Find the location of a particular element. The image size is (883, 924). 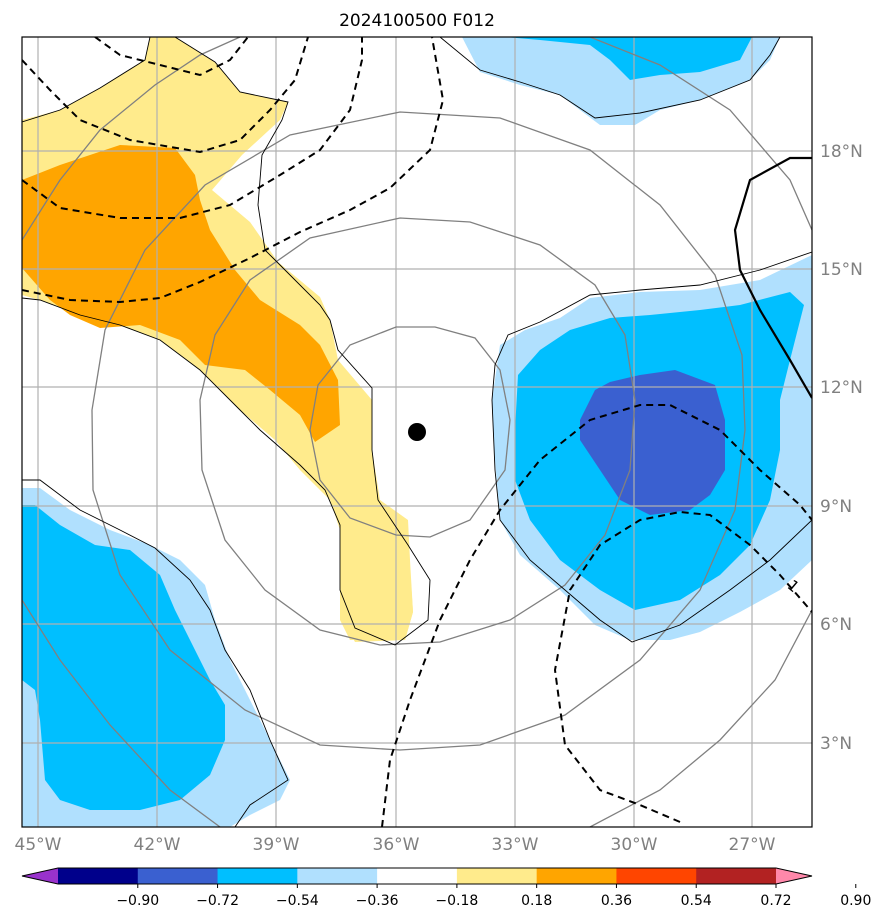

x-tick-label: 36°W is located at coordinates (396, 845).